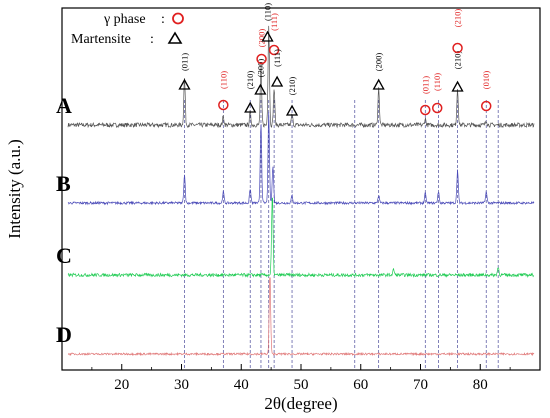 Image resolution: width=550 pixels, height=418 pixels. I want to click on x-axis-label: 2θ(degree), so click(300, 403).